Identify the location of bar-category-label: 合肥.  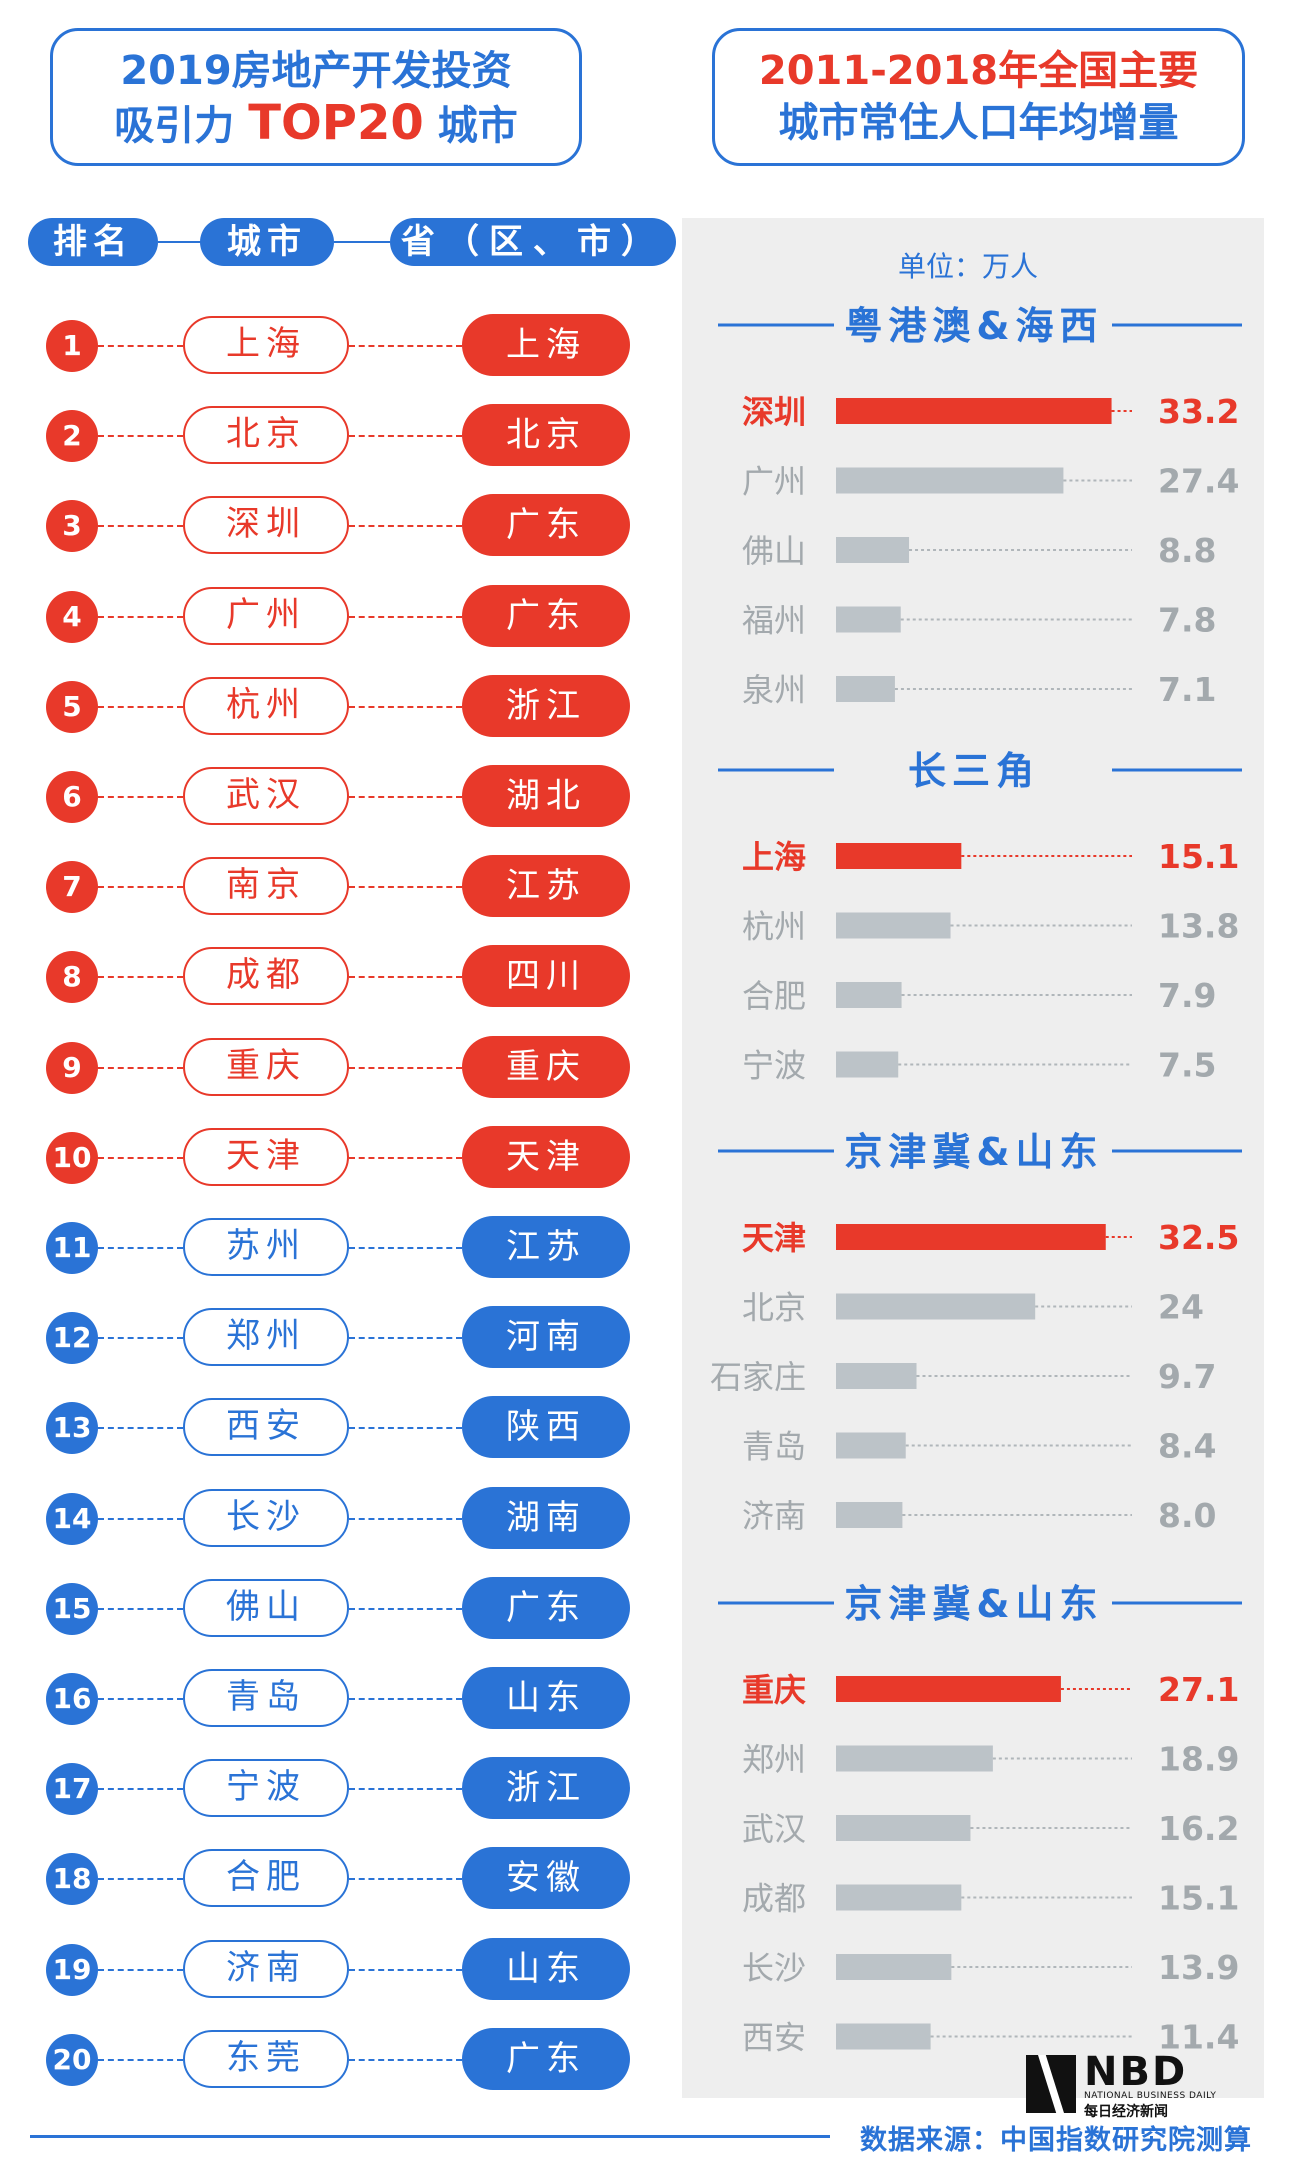
(774, 996).